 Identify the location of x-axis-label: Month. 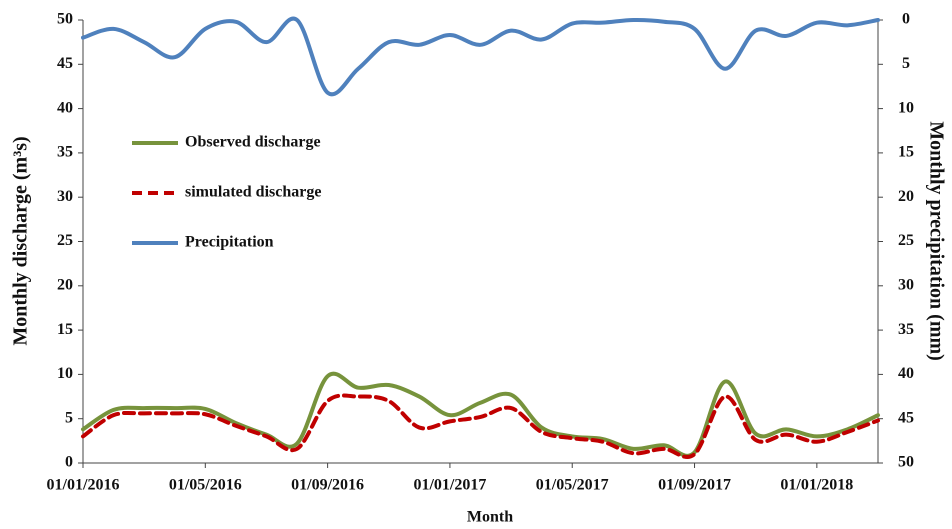
(490, 517).